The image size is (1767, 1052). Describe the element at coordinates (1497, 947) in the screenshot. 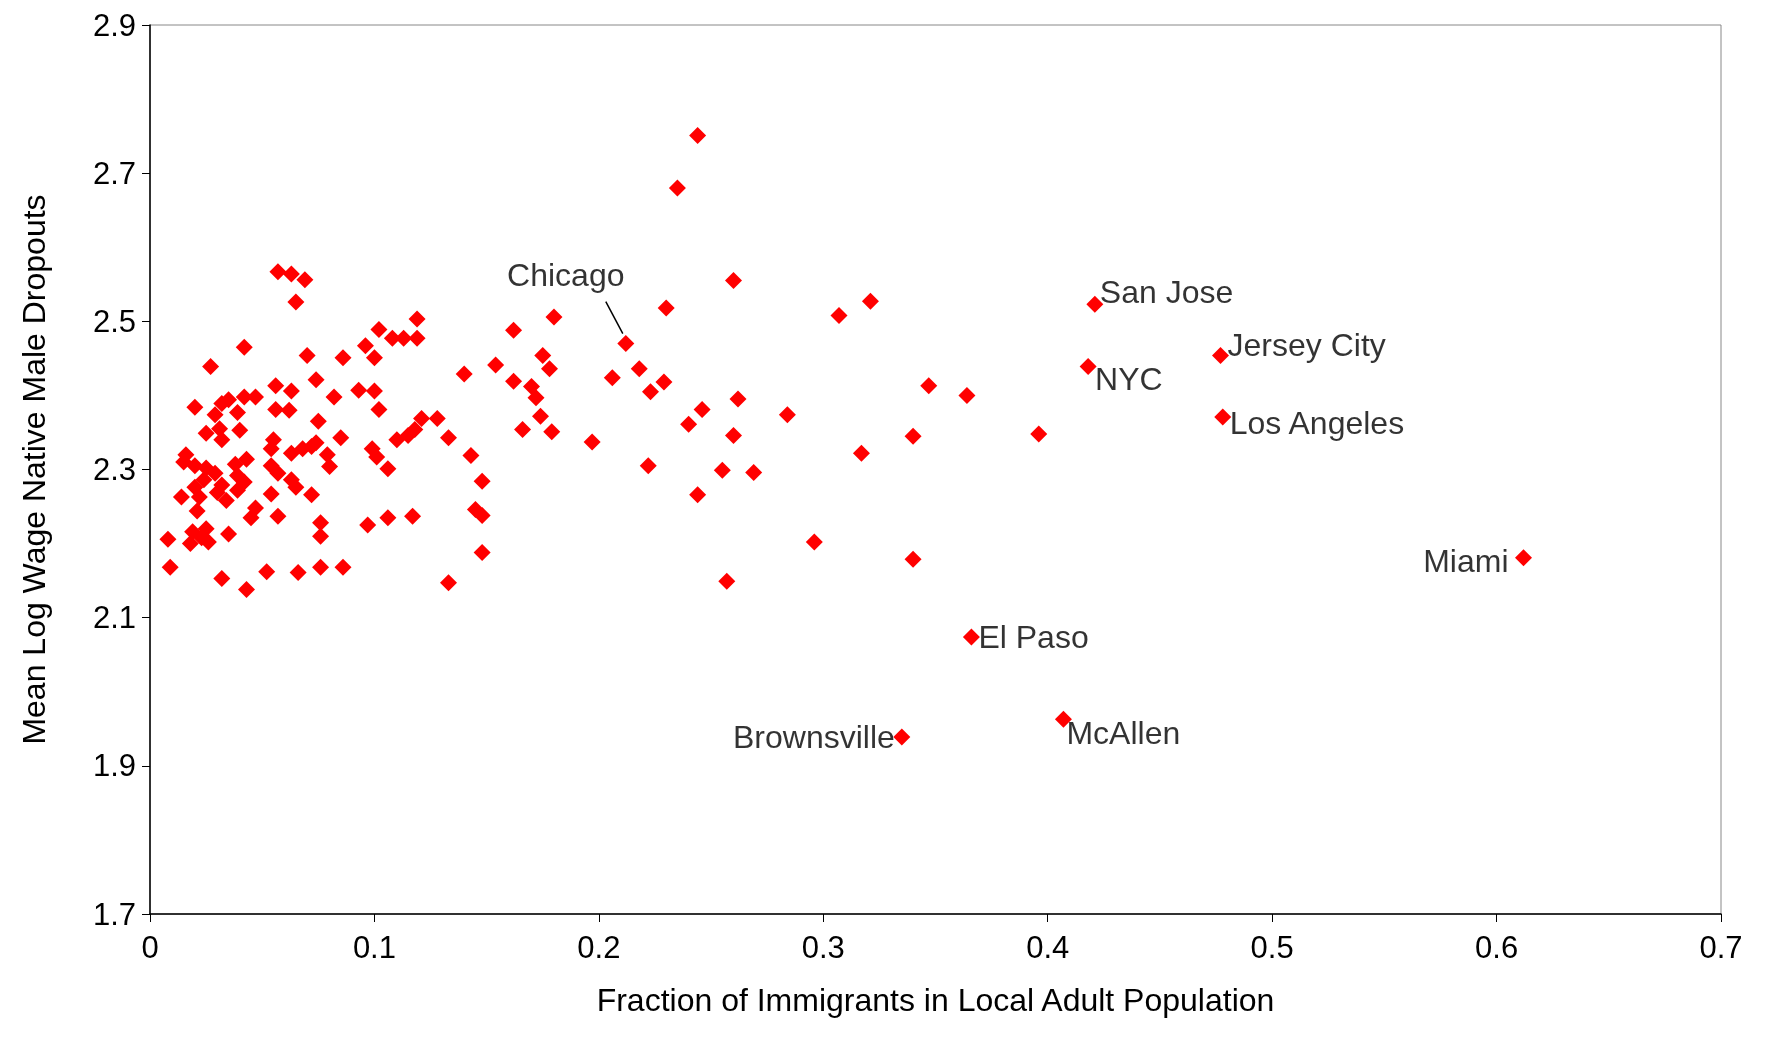

I see `x-tick-label: 0.6` at that location.